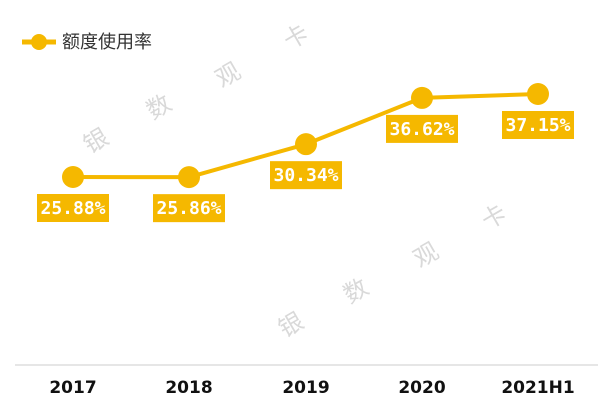  What do you see at coordinates (537, 388) in the screenshot?
I see `x-tick-label: 2021H1` at bounding box center [537, 388].